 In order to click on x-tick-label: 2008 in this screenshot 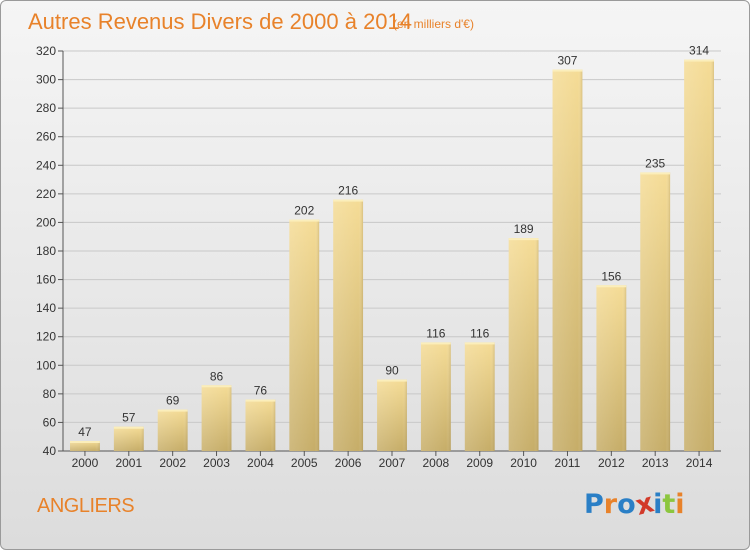, I will do `click(436, 463)`.